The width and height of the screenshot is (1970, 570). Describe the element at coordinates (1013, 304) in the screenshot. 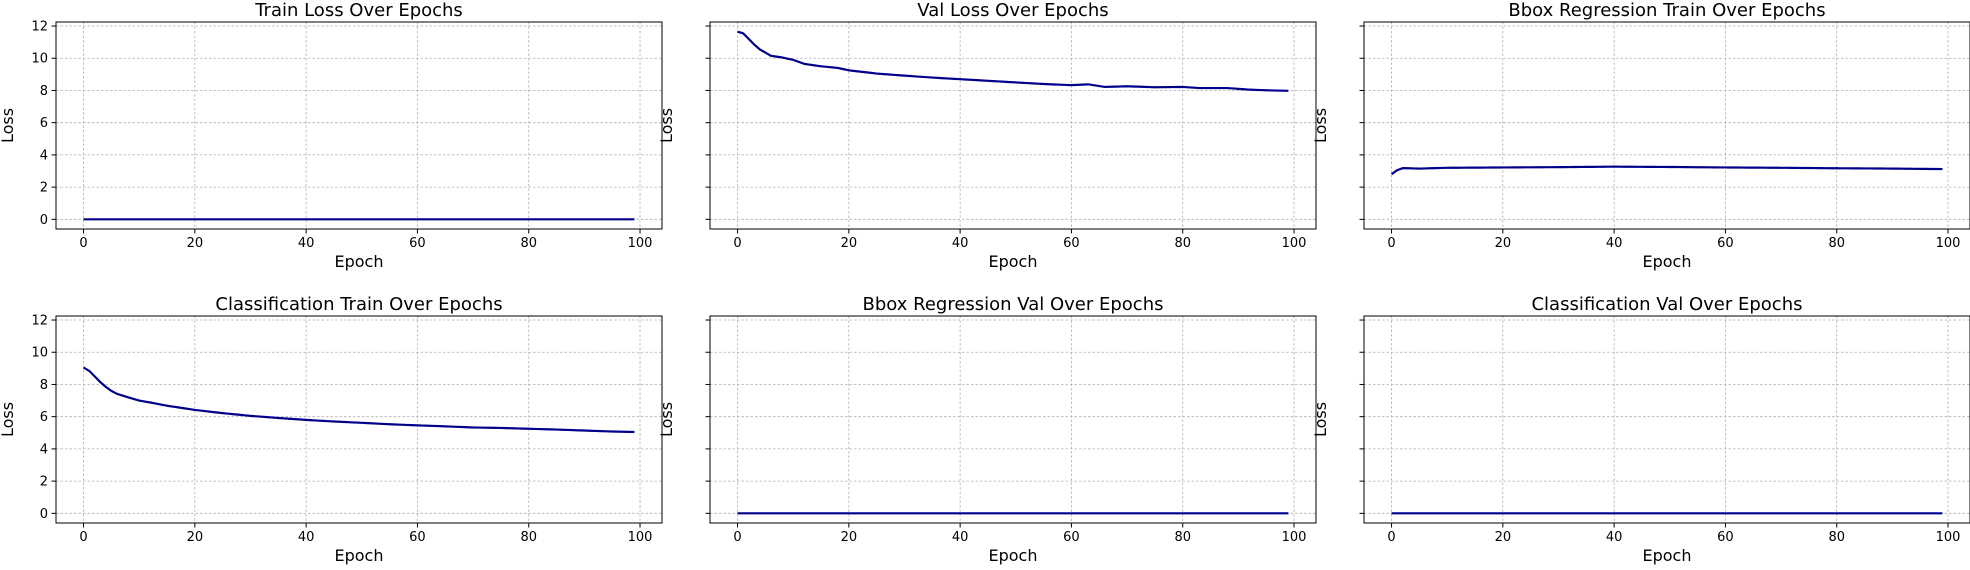

I see `subplot-title: Bbox Regression Val Over Epochs` at that location.